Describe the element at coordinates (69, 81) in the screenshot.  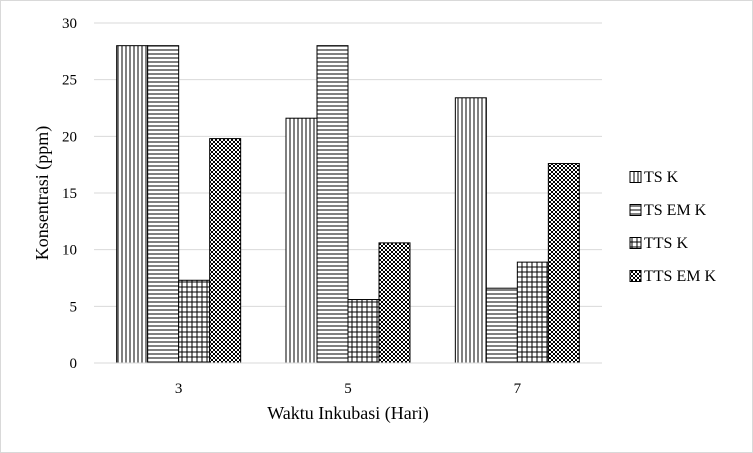
I see `y-tick-label-25: 25` at that location.